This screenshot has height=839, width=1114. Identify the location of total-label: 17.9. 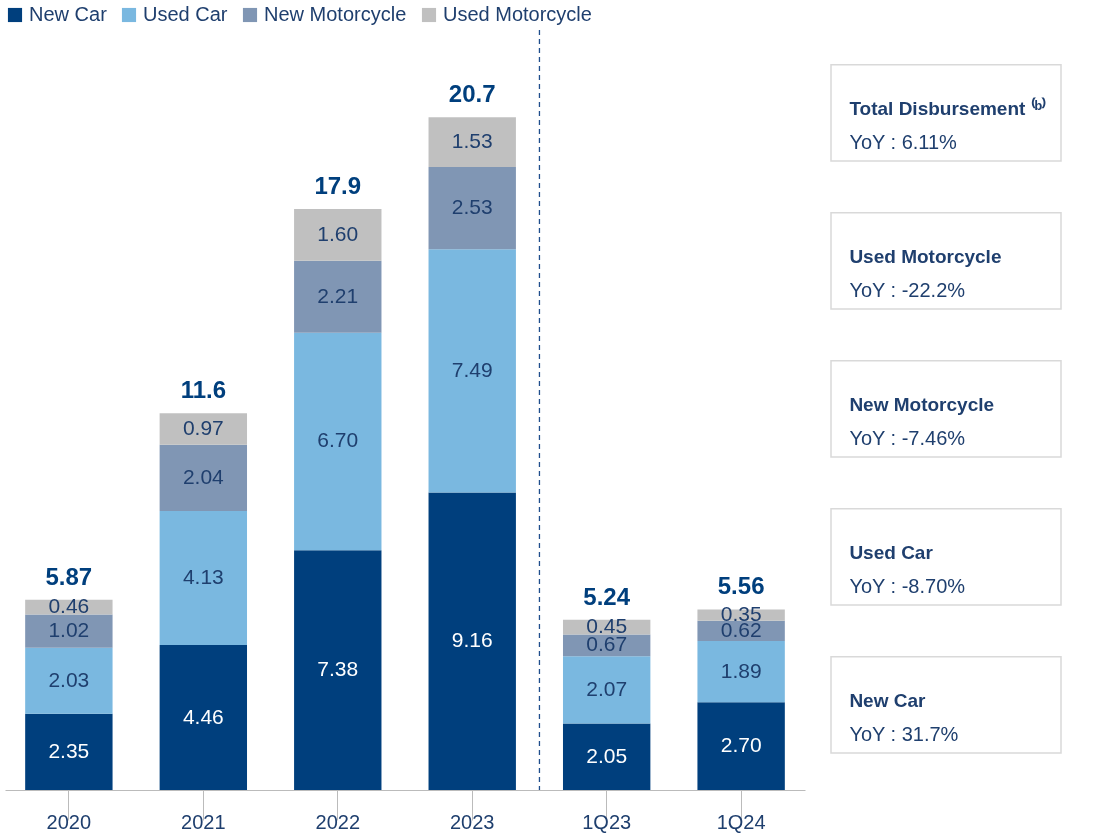
(338, 185).